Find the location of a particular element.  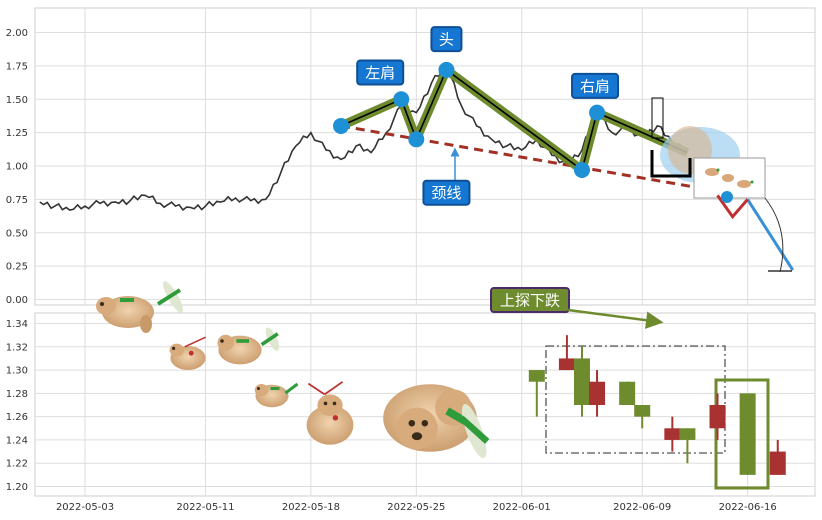

projection-down is located at coordinates (732, 207).